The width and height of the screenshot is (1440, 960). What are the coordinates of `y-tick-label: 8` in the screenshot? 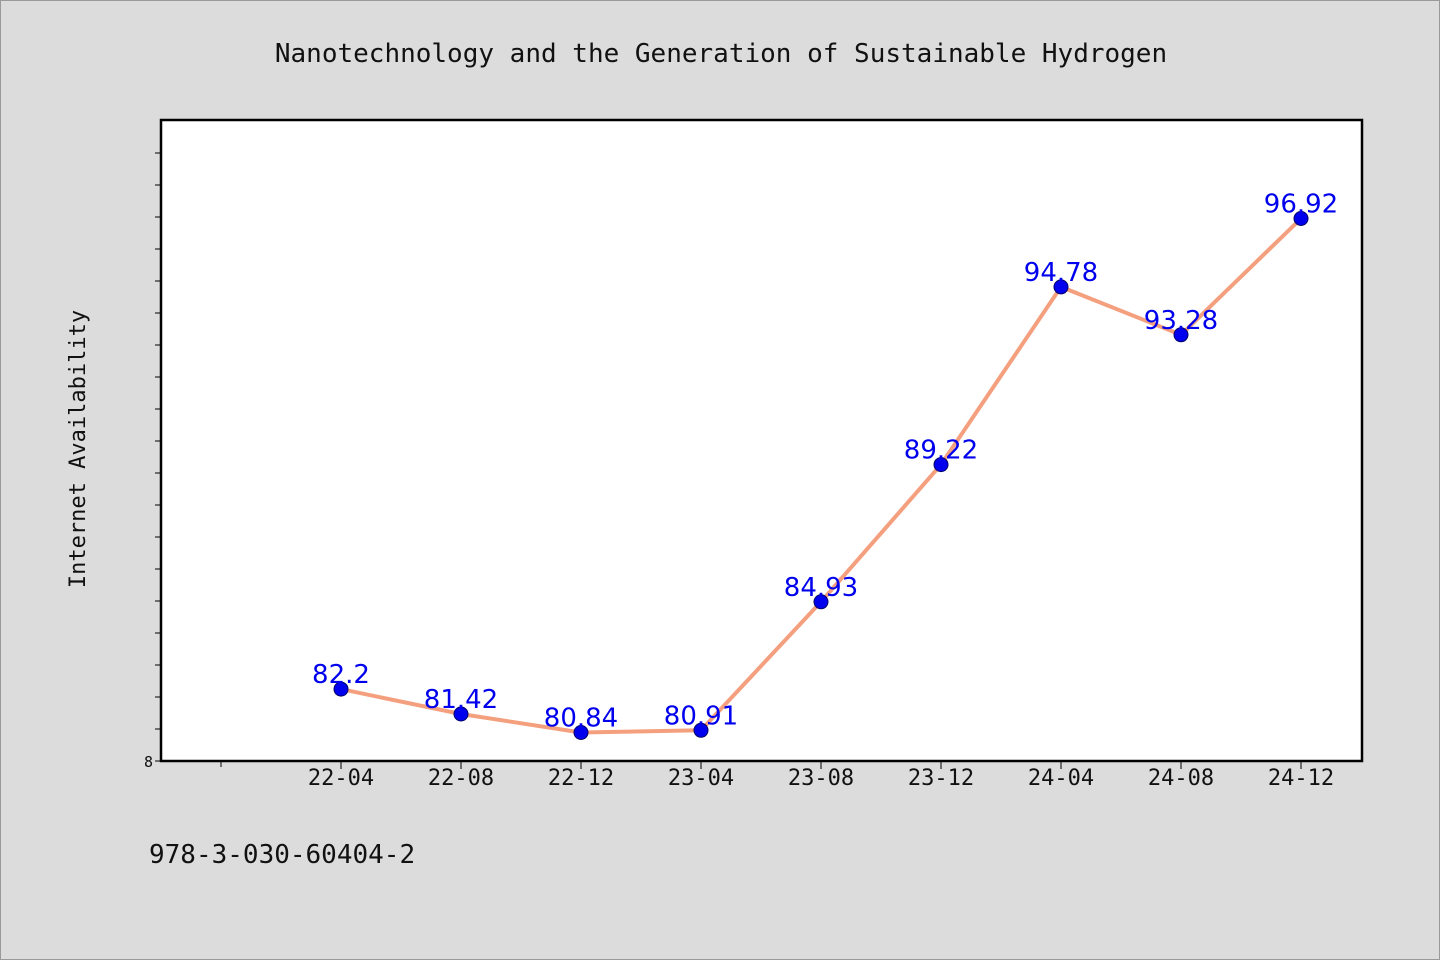 It's located at (148, 762).